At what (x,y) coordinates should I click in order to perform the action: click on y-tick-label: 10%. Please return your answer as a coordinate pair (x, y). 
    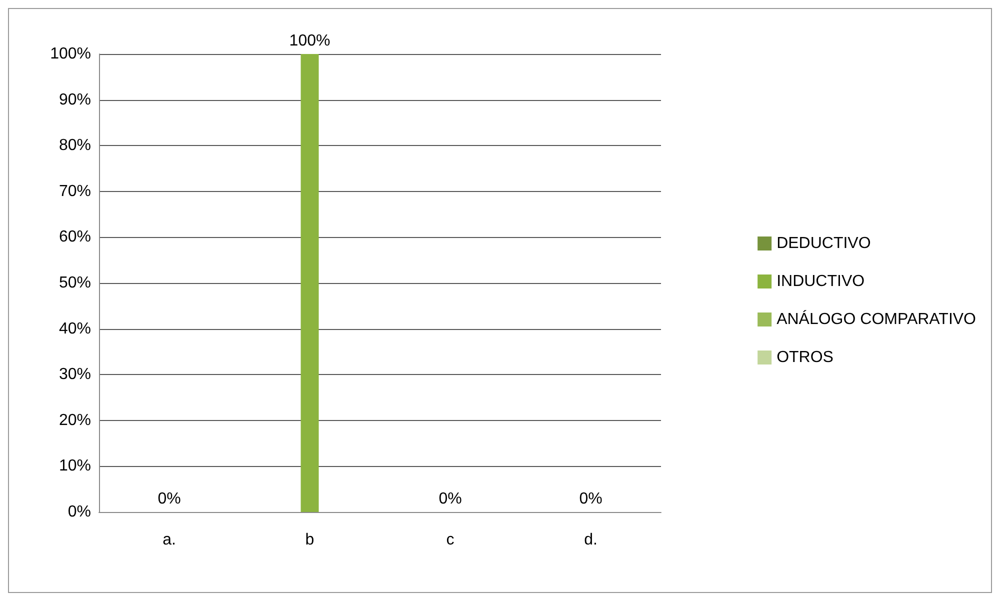
    Looking at the image, I should click on (74, 466).